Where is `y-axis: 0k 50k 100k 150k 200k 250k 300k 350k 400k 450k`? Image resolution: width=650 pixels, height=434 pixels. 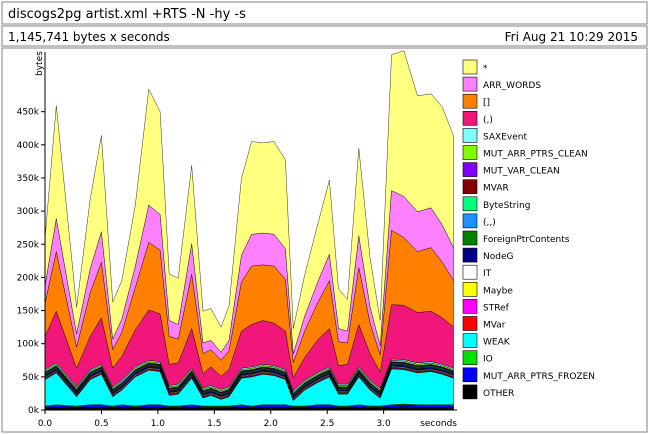
y-axis: 0k 50k 100k 150k 200k 250k 300k 350k 400k 450k is located at coordinates (31, 234).